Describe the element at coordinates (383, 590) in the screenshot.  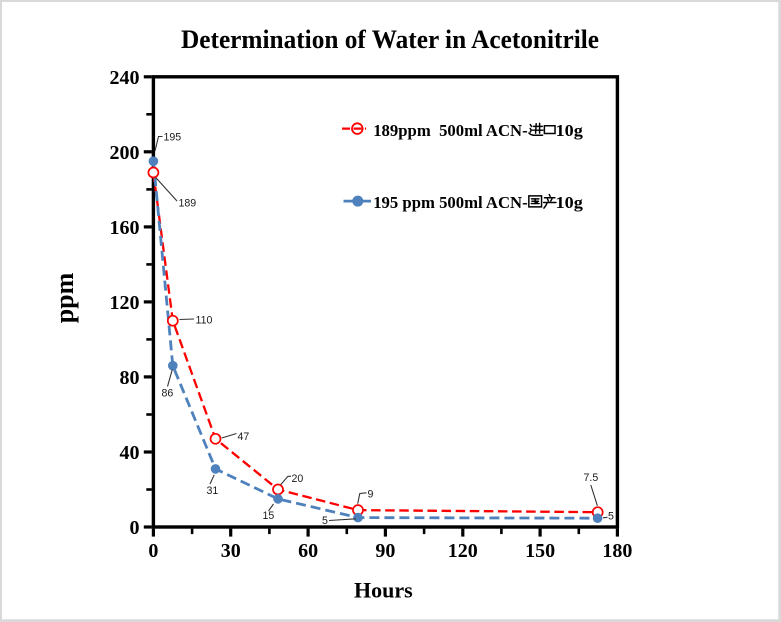
I see `svg-text: Hours` at that location.